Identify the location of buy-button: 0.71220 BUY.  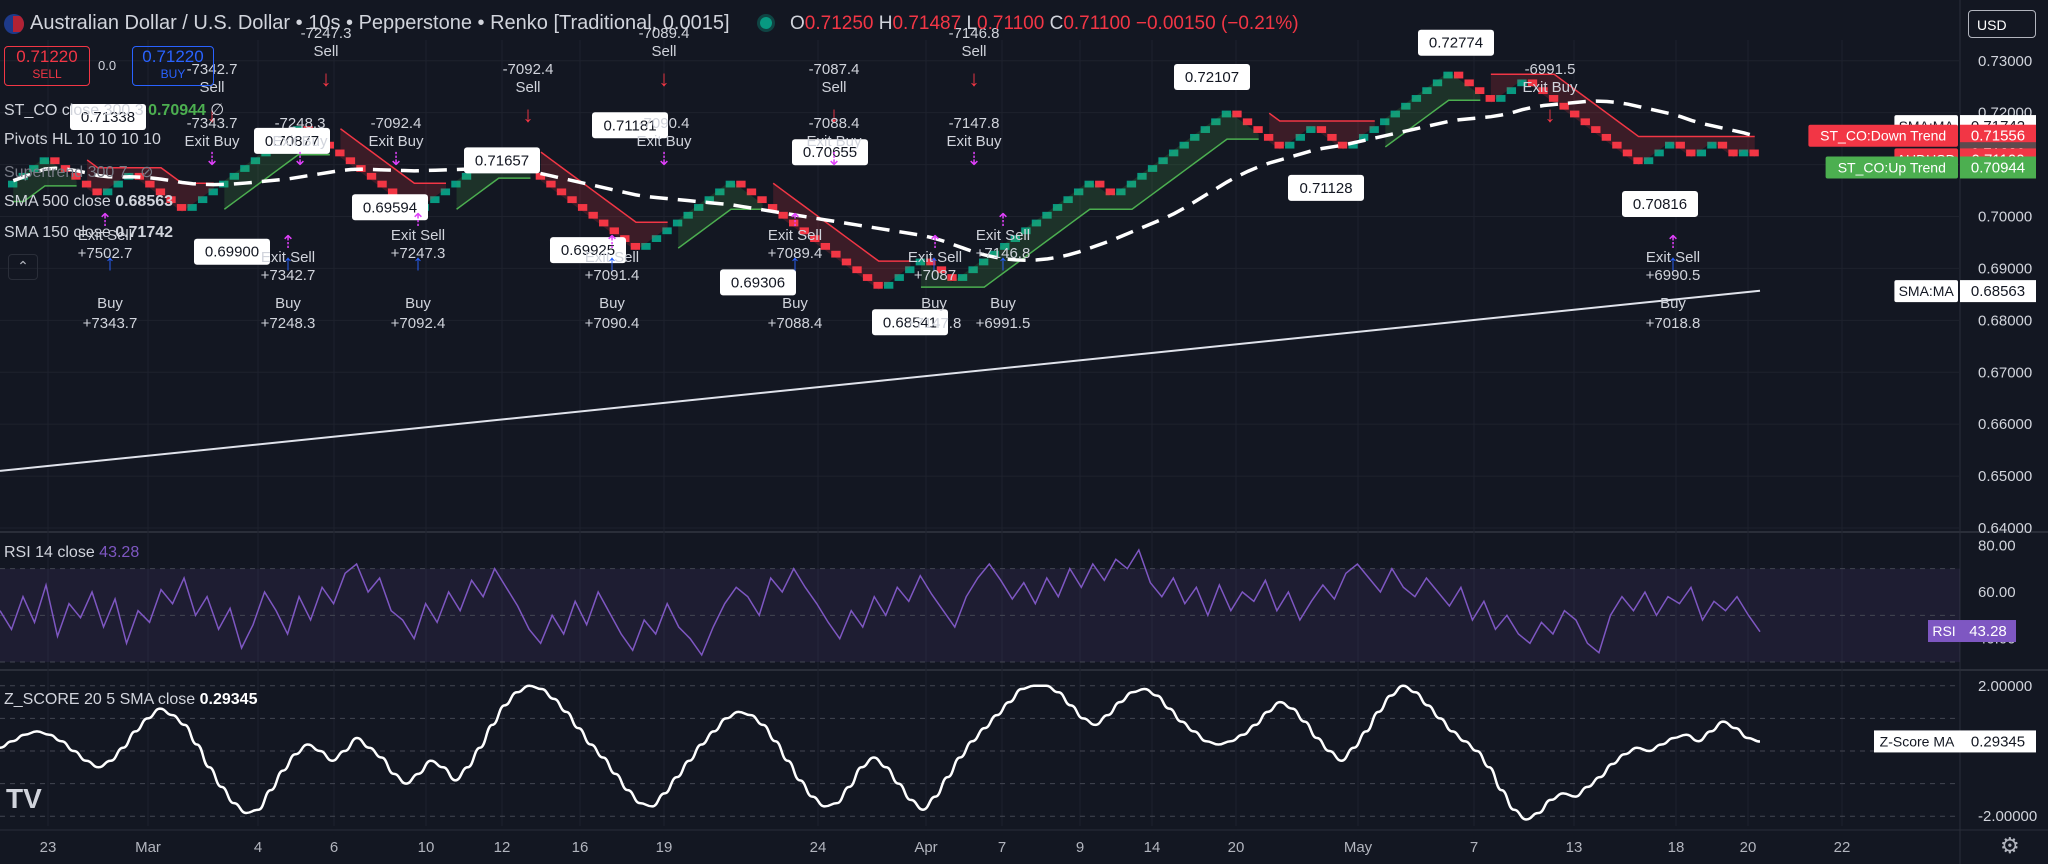
(173, 66).